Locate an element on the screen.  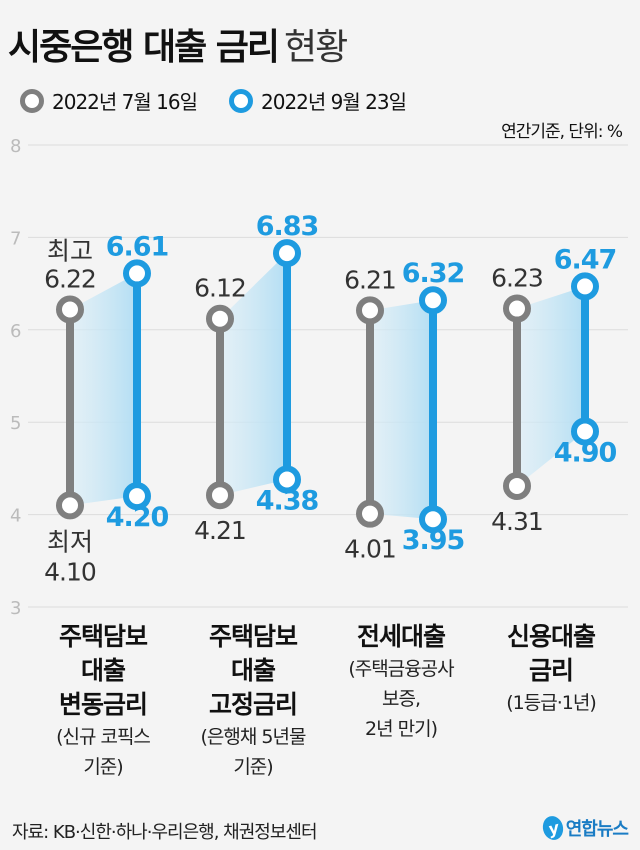
source: 자료: KB·신한·하나·우리은행, 채권정보센터 is located at coordinates (165, 832).